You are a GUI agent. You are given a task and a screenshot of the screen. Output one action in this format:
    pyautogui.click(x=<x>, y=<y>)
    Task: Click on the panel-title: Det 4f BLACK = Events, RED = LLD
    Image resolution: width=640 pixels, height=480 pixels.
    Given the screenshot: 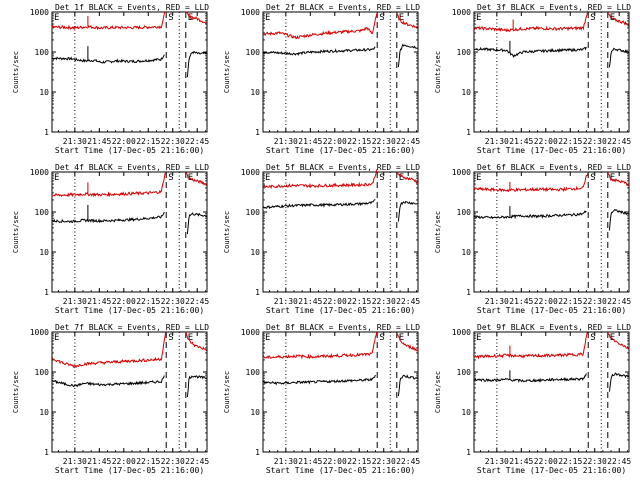 What is the action you would take?
    pyautogui.click(x=132, y=167)
    